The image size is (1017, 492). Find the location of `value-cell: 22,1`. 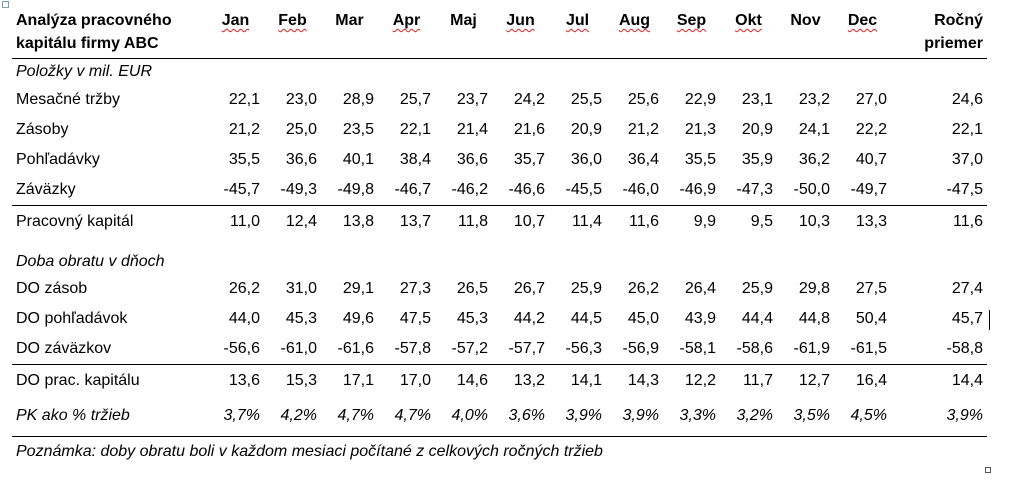

value-cell: 22,1 is located at coordinates (244, 99).